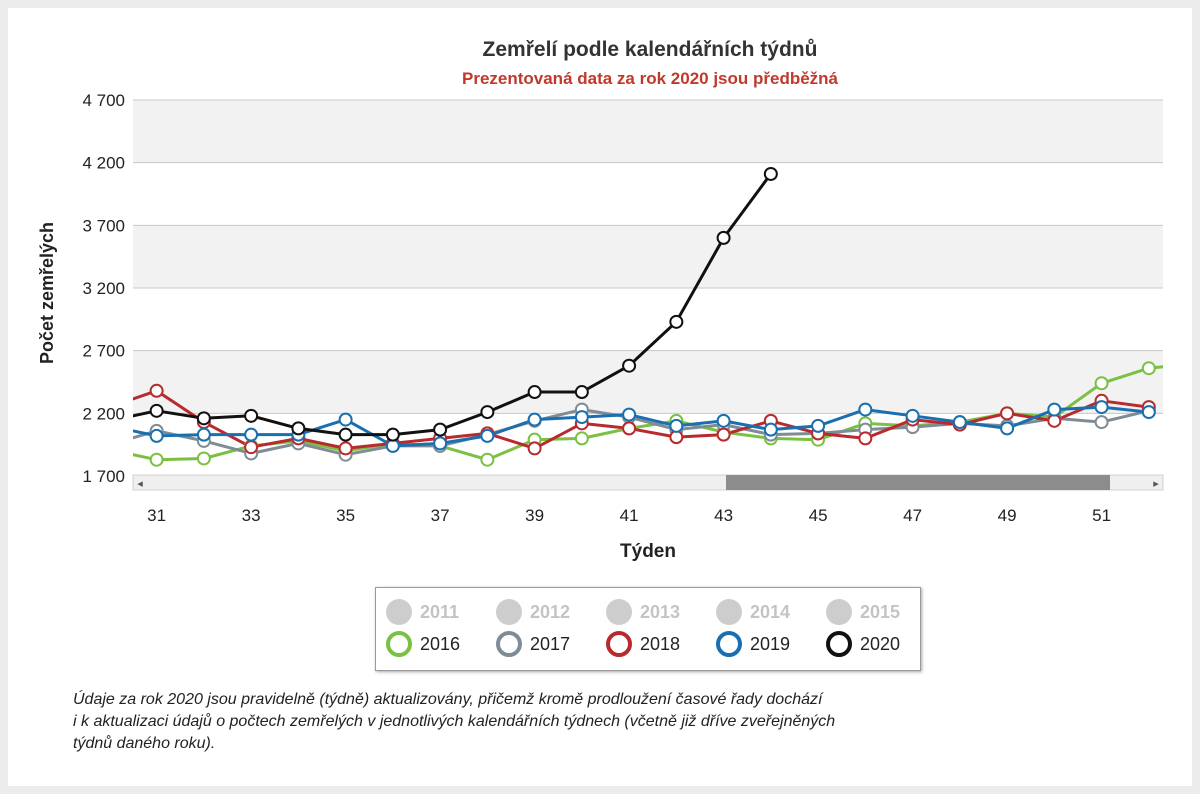  Describe the element at coordinates (723, 515) in the screenshot. I see `x-tick-label: 43` at that location.